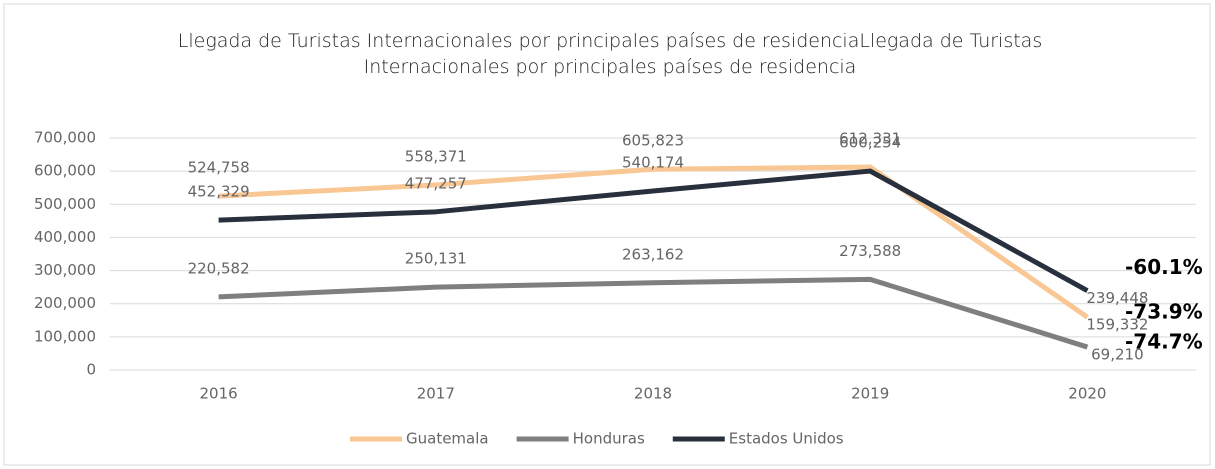 The image size is (1215, 469). I want to click on data-label: 263,162, so click(653, 254).